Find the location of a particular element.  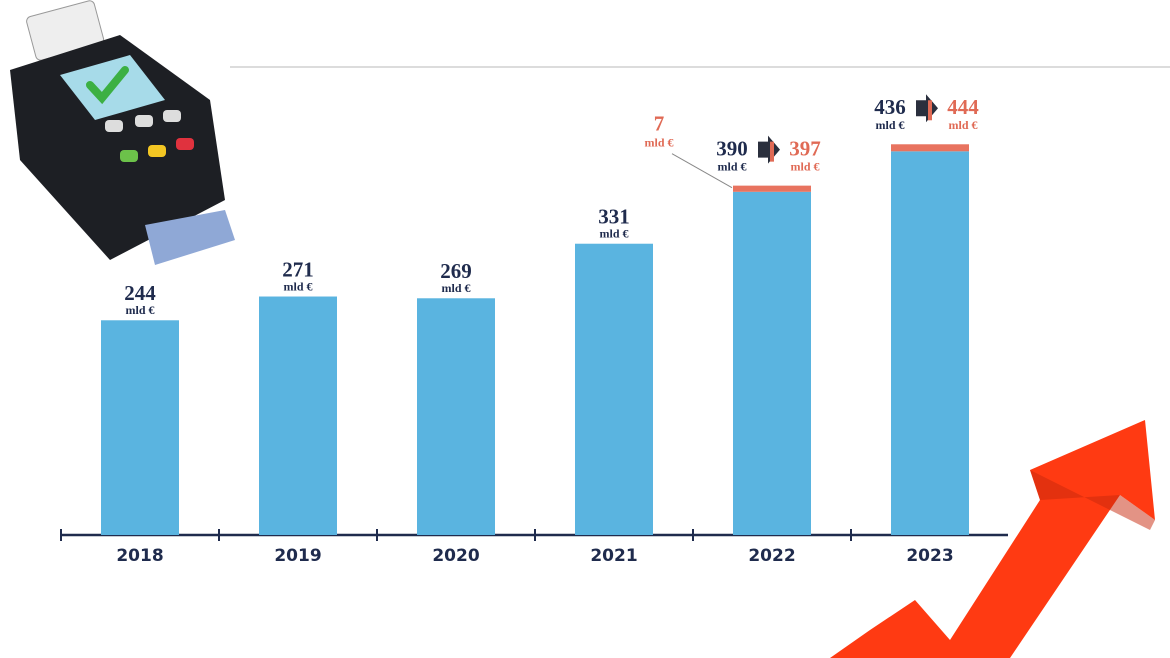

x-tick-label: 2023 is located at coordinates (929, 556).